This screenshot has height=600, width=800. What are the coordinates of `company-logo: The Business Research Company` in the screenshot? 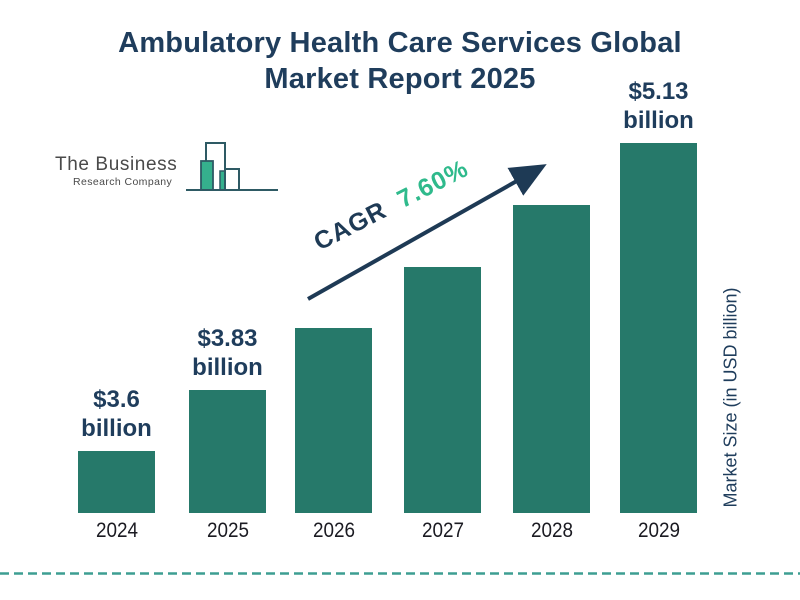 It's located at (165, 170).